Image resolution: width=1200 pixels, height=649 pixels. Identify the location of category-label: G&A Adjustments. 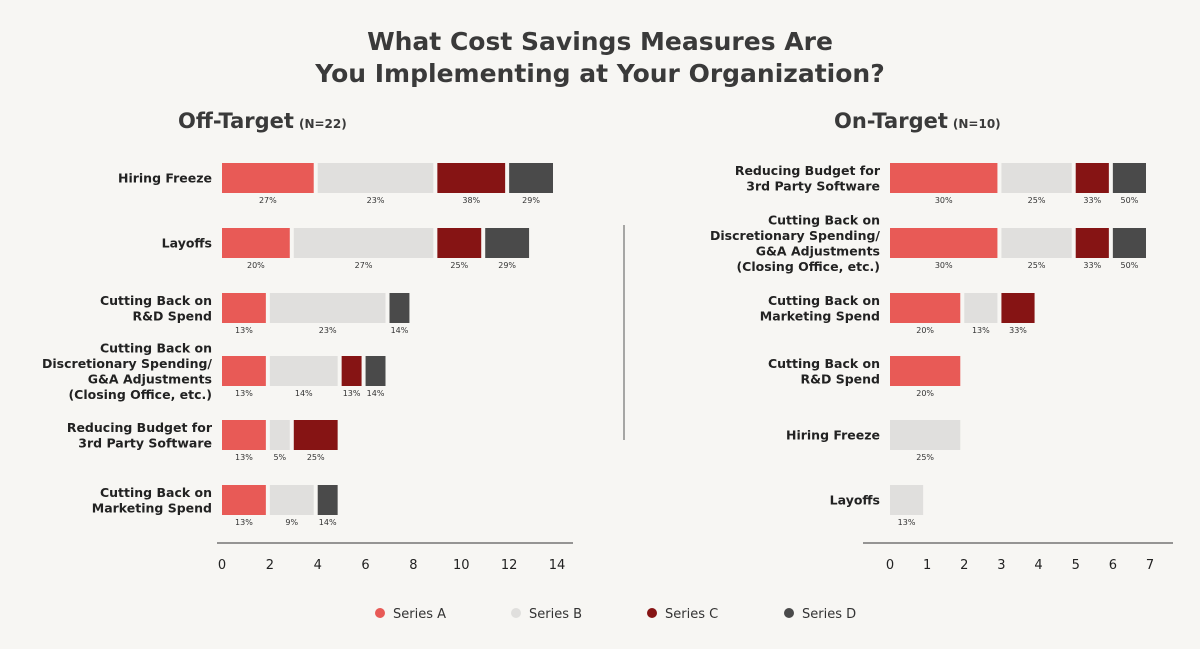
(818, 250).